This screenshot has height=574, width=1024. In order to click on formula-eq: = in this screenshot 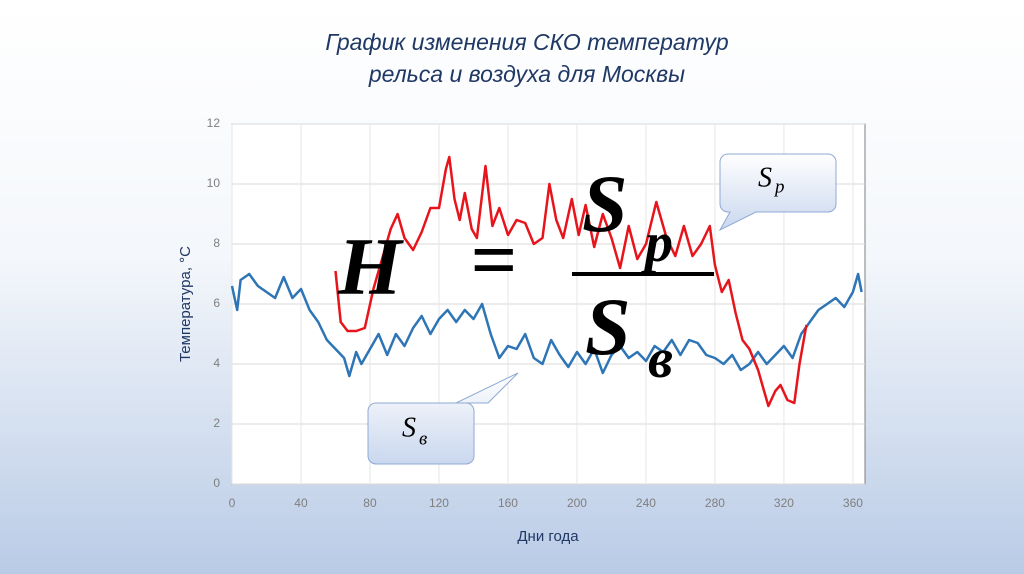, I will do `click(493, 259)`.